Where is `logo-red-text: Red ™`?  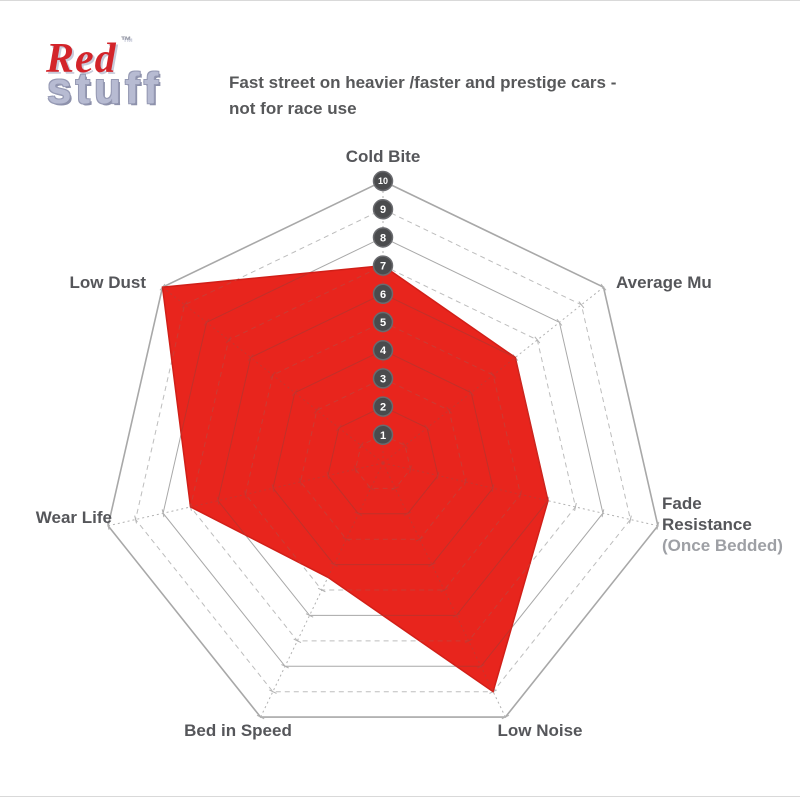 logo-red-text: Red ™ is located at coordinates (104, 58).